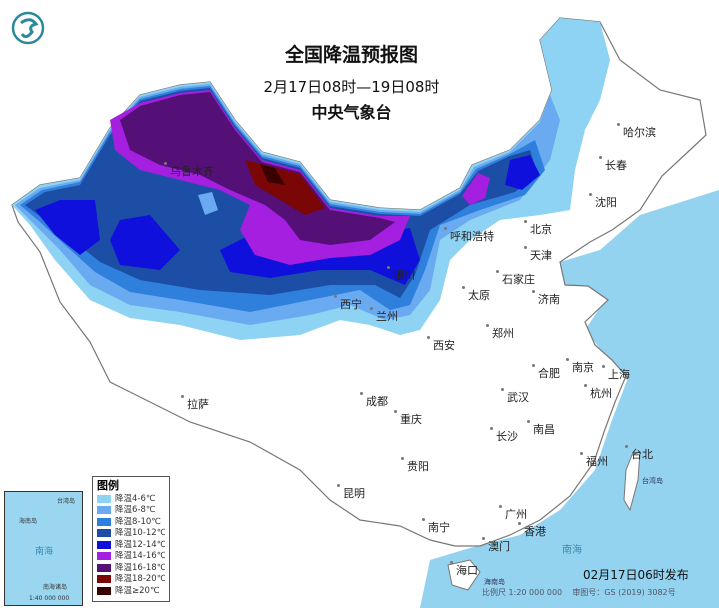 This screenshot has height=608, width=719. Describe the element at coordinates (137, 590) in the screenshot. I see `legend-label: 降温≥20℃` at that location.